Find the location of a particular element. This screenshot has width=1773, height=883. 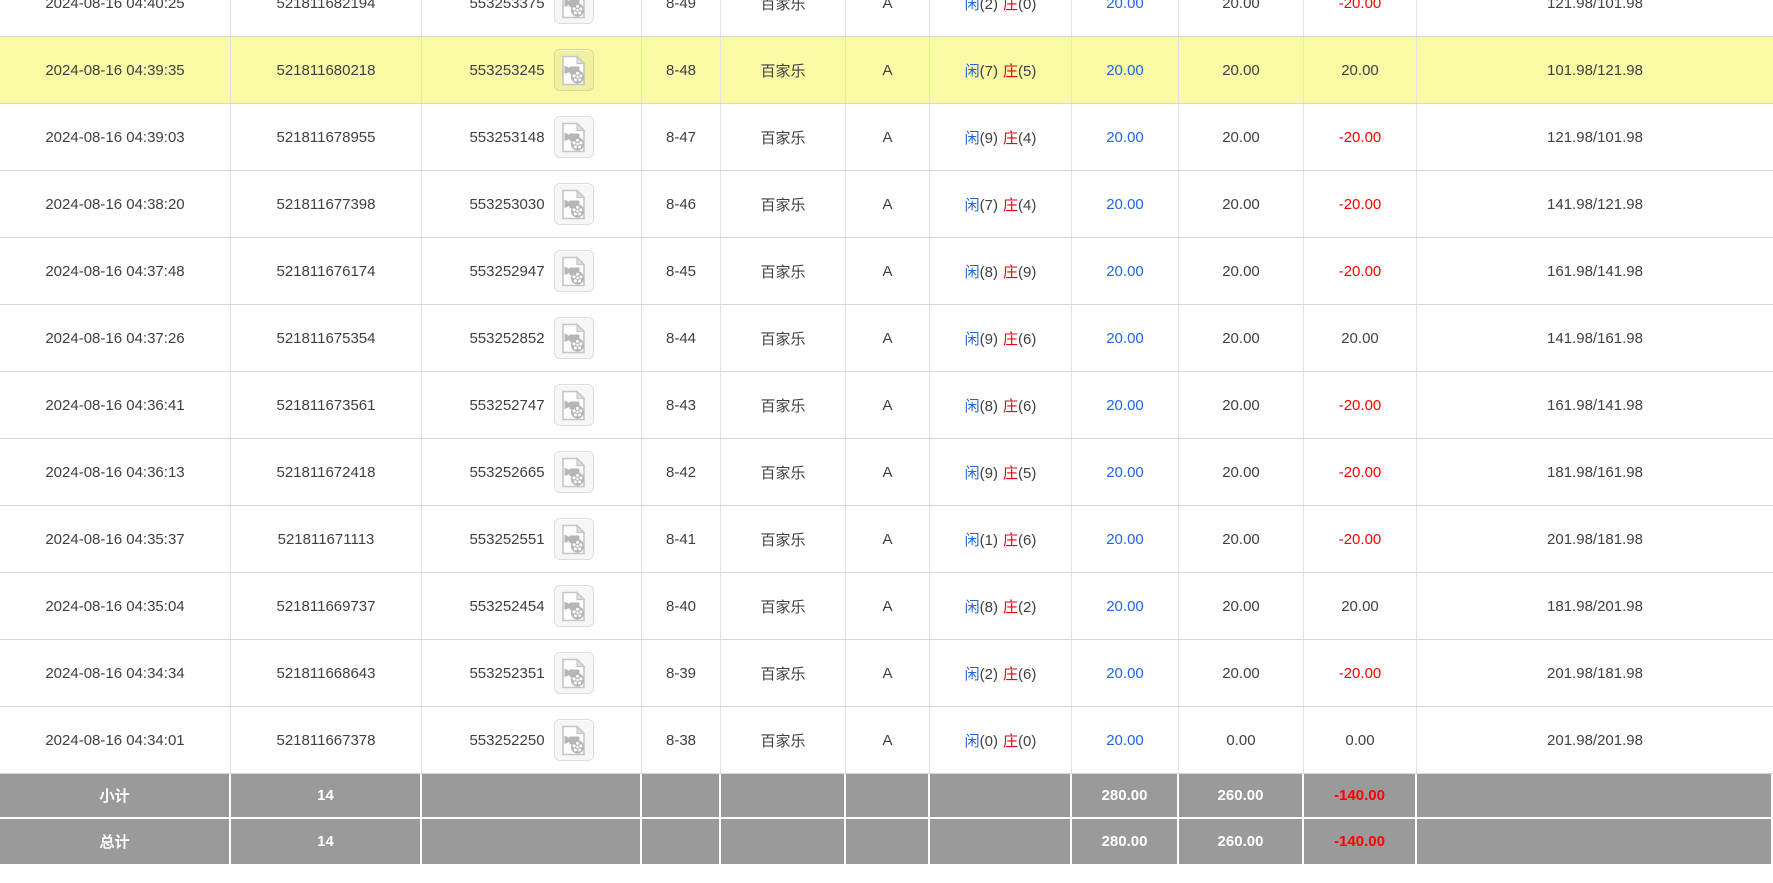

player-result: 闲(1) is located at coordinates (981, 540).